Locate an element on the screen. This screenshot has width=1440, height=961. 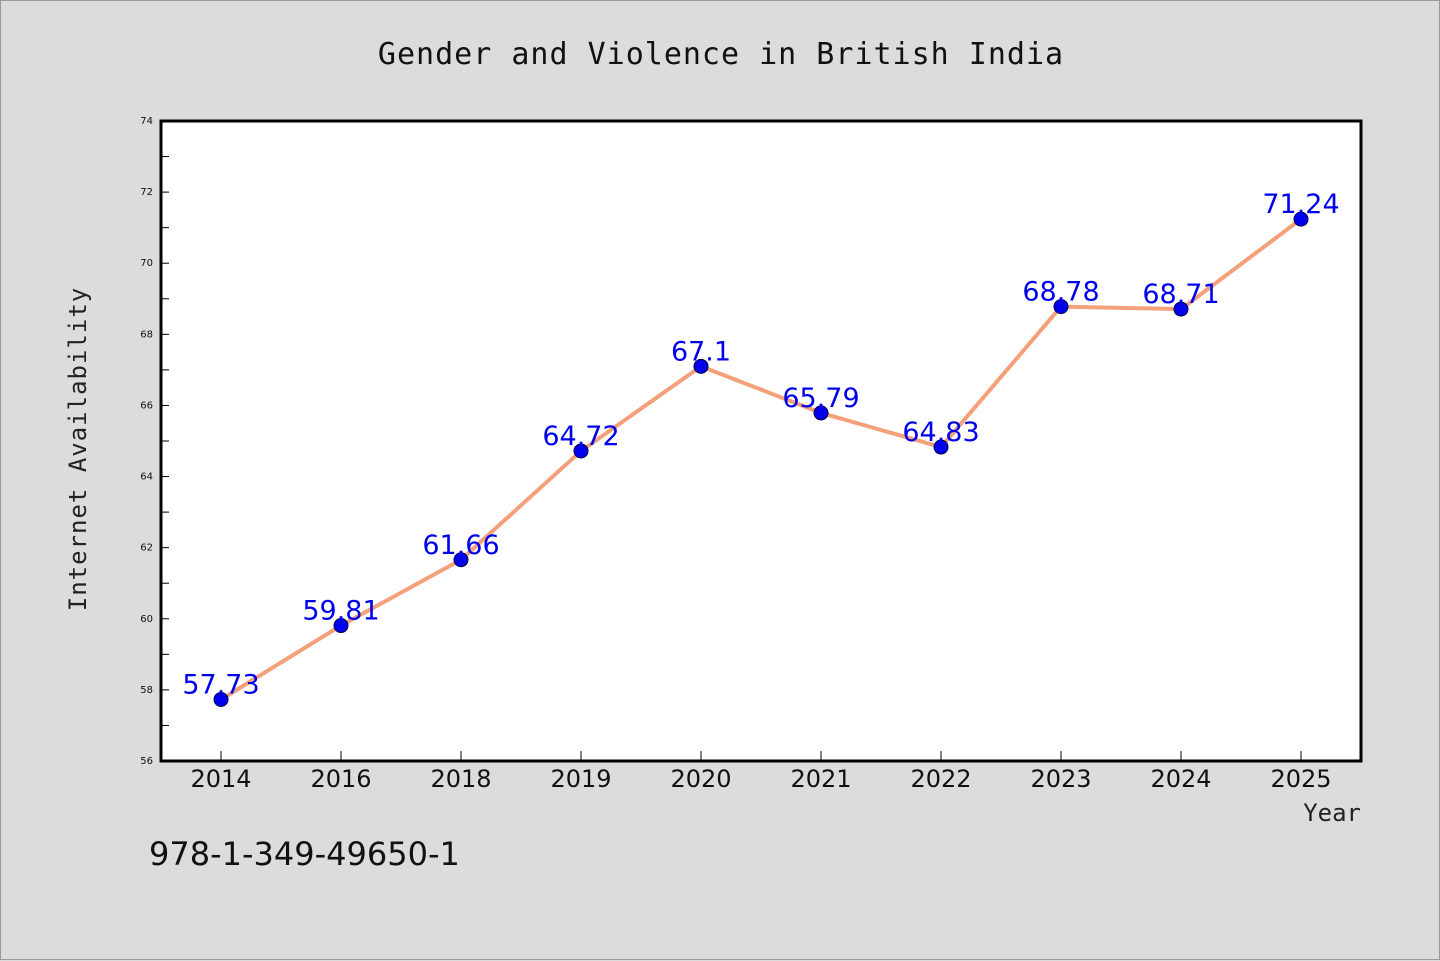
data-label: 67.1 is located at coordinates (701, 351).